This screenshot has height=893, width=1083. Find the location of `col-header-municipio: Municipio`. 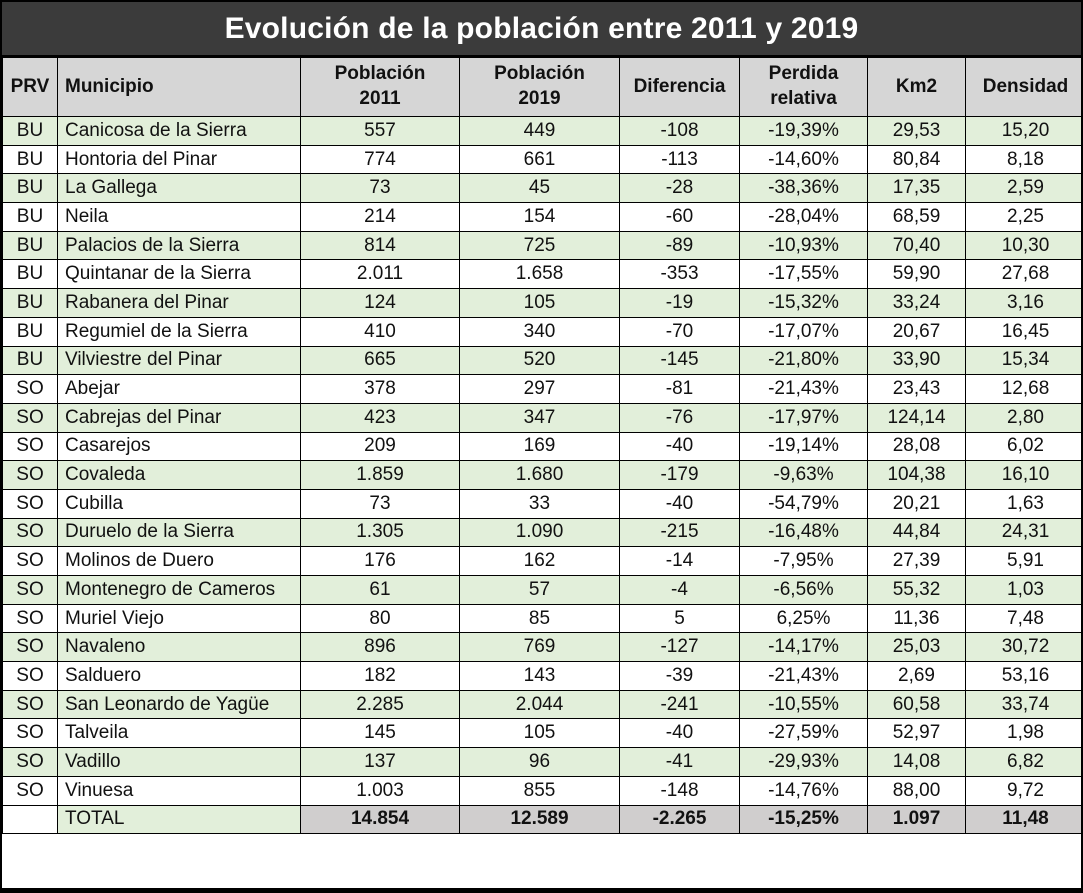

col-header-municipio: Municipio is located at coordinates (179, 87).